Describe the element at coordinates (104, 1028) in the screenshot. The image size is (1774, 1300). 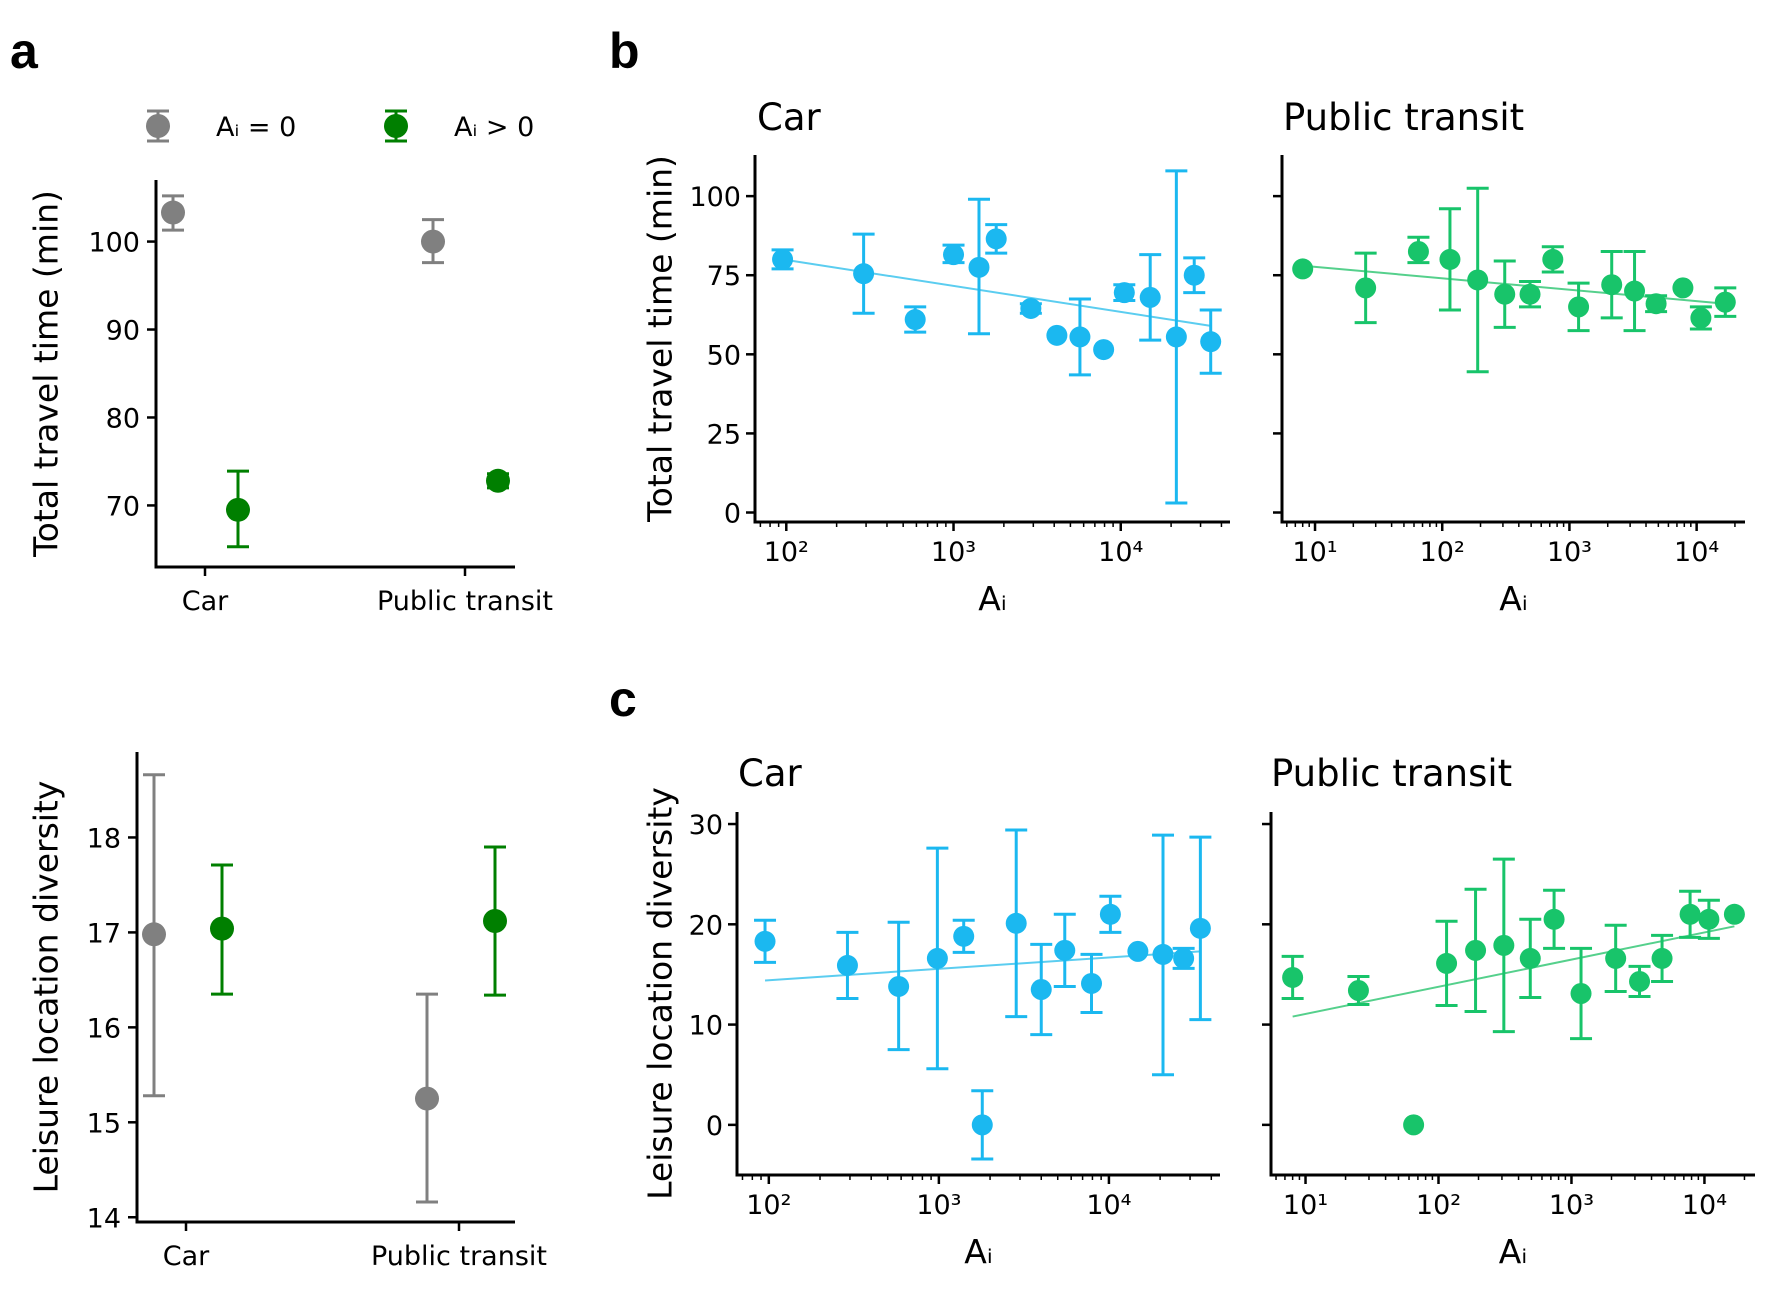
I see `y-tick-label-2: 16` at that location.